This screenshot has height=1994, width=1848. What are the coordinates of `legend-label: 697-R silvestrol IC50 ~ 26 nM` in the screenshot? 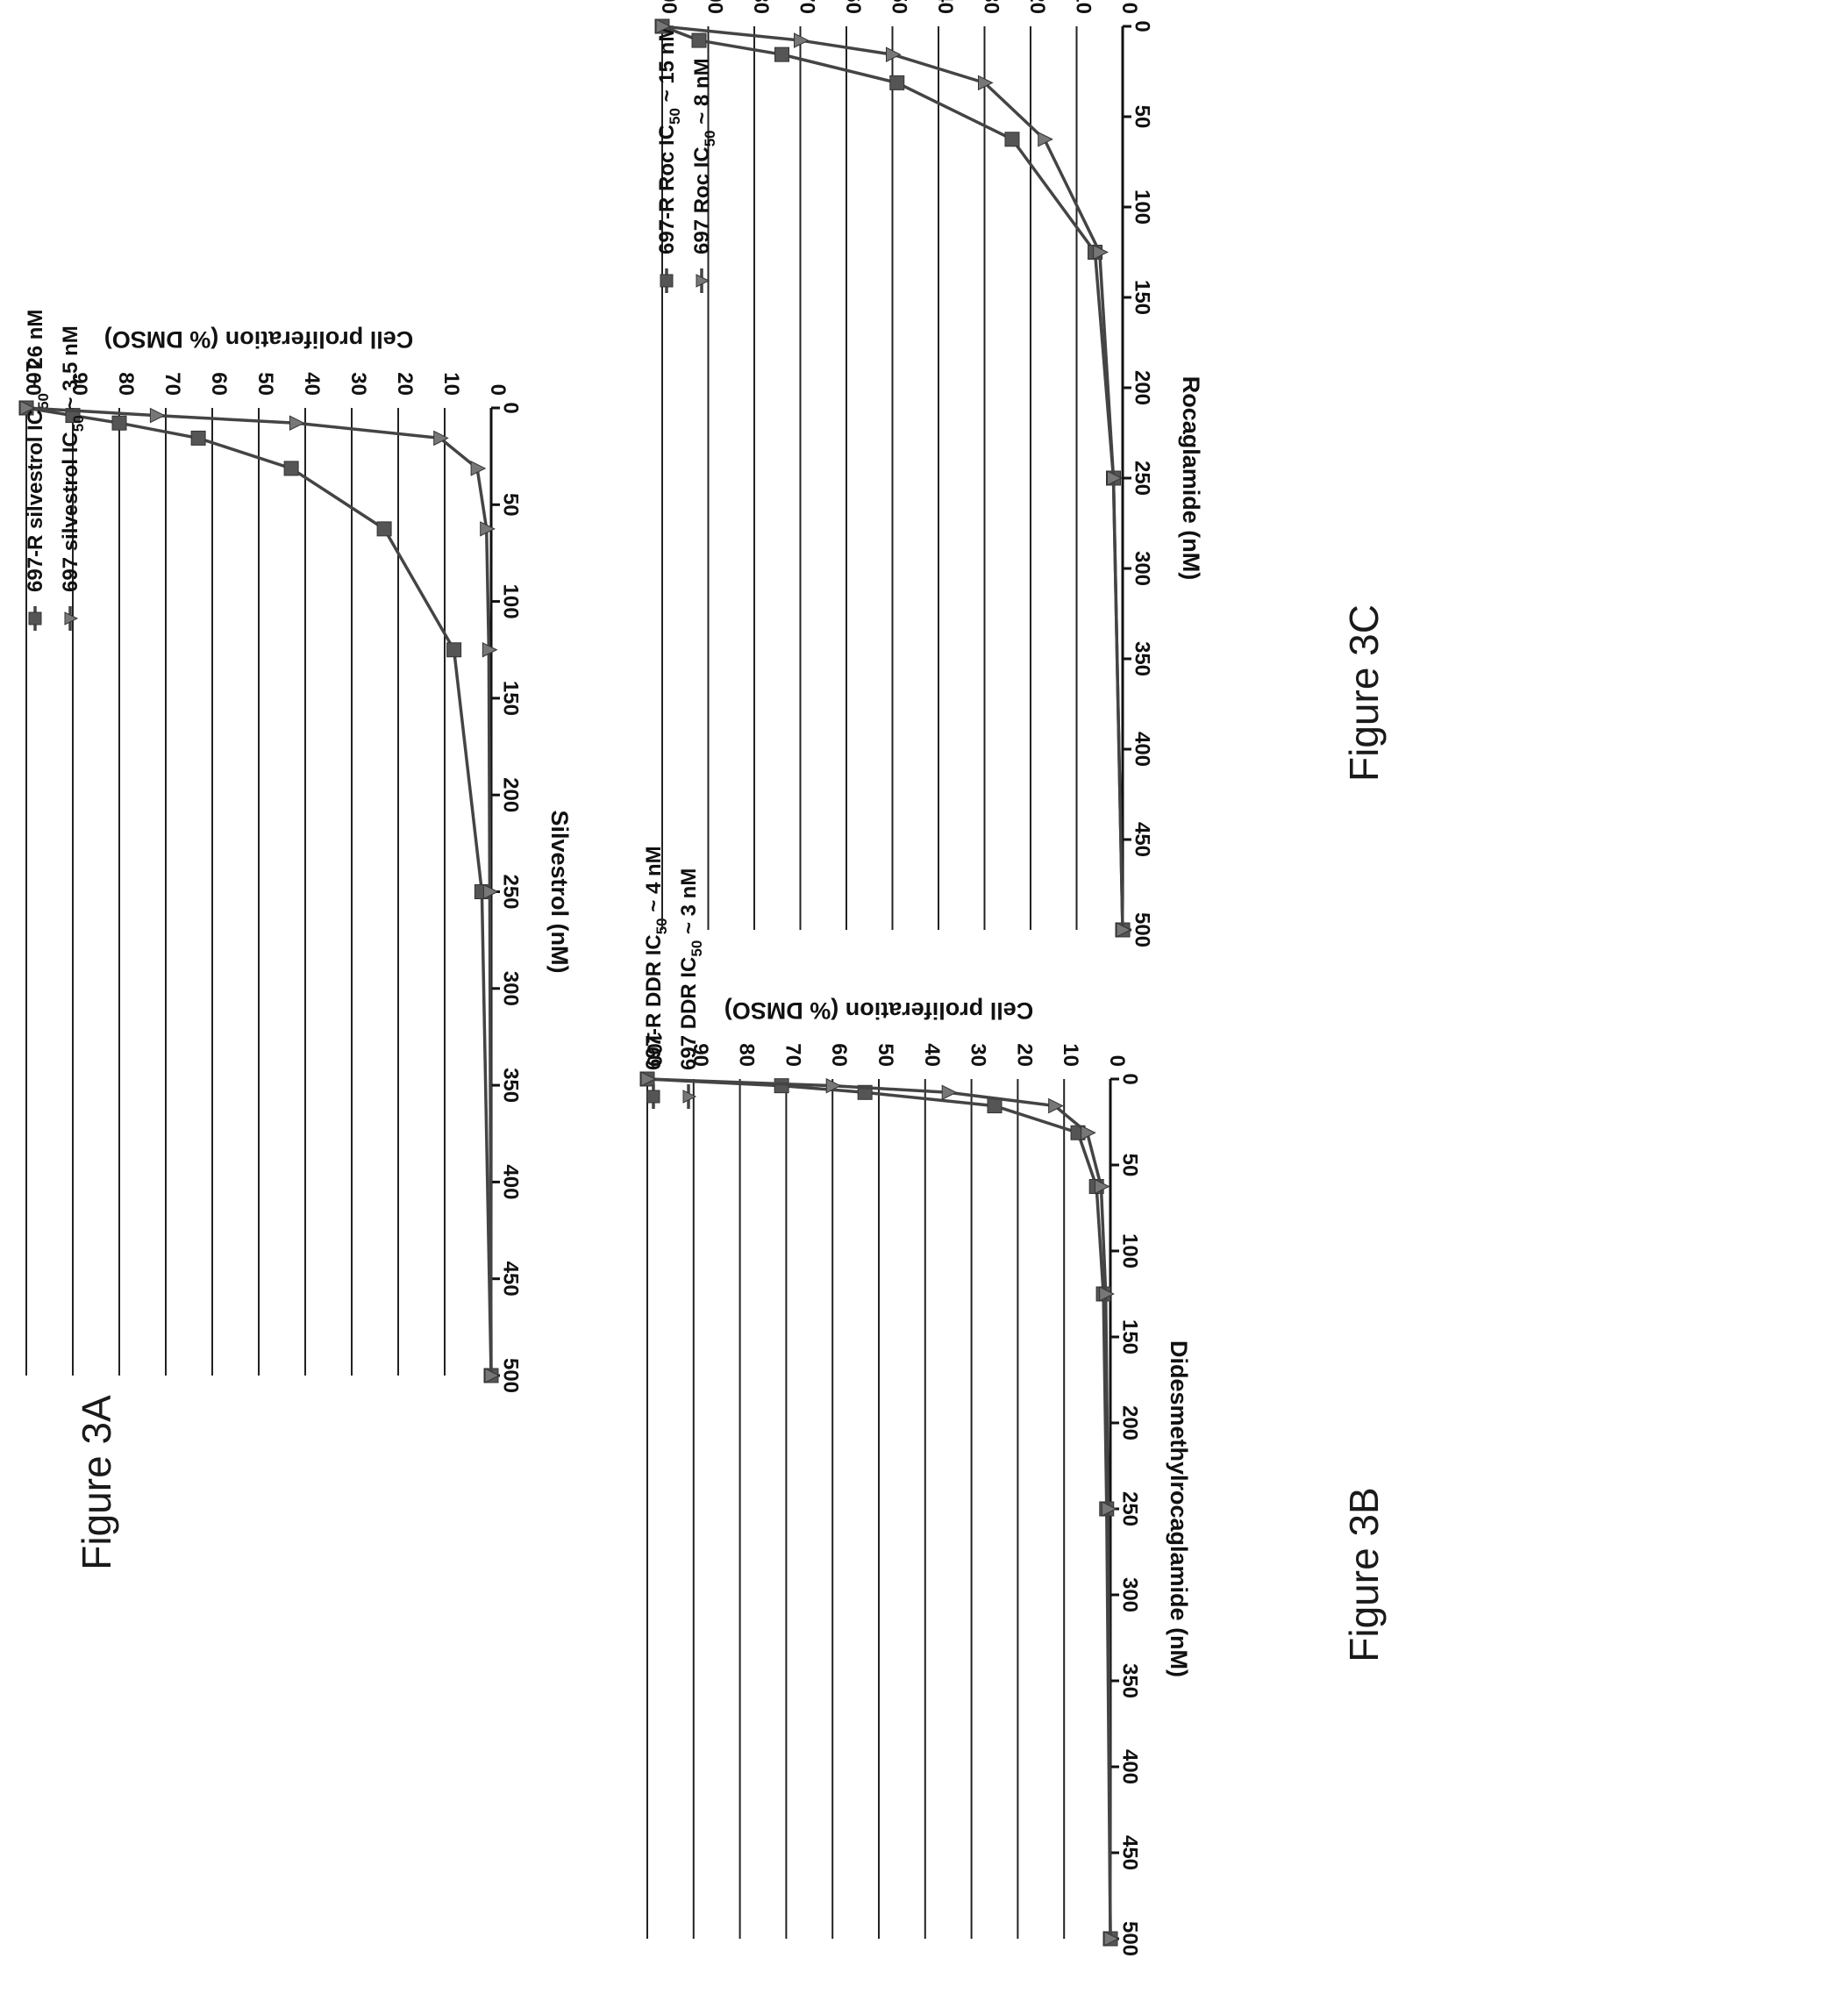 It's located at (38, 451).